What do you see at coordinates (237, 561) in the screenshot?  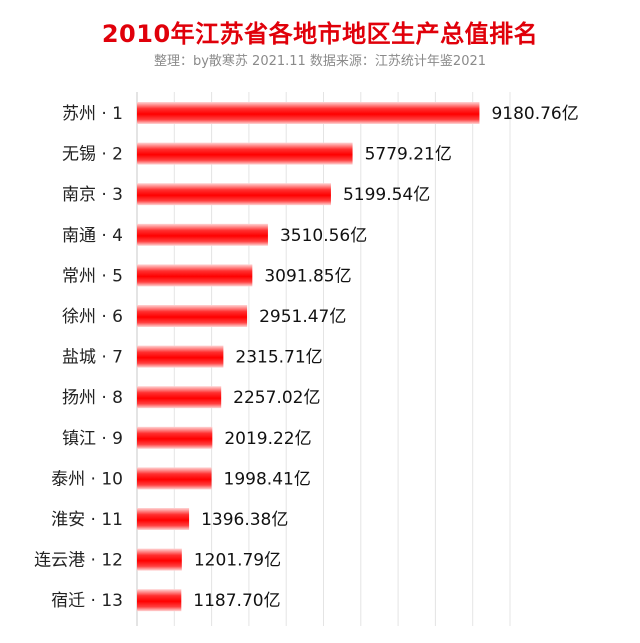 I see `value-label: 1201.79亿` at bounding box center [237, 561].